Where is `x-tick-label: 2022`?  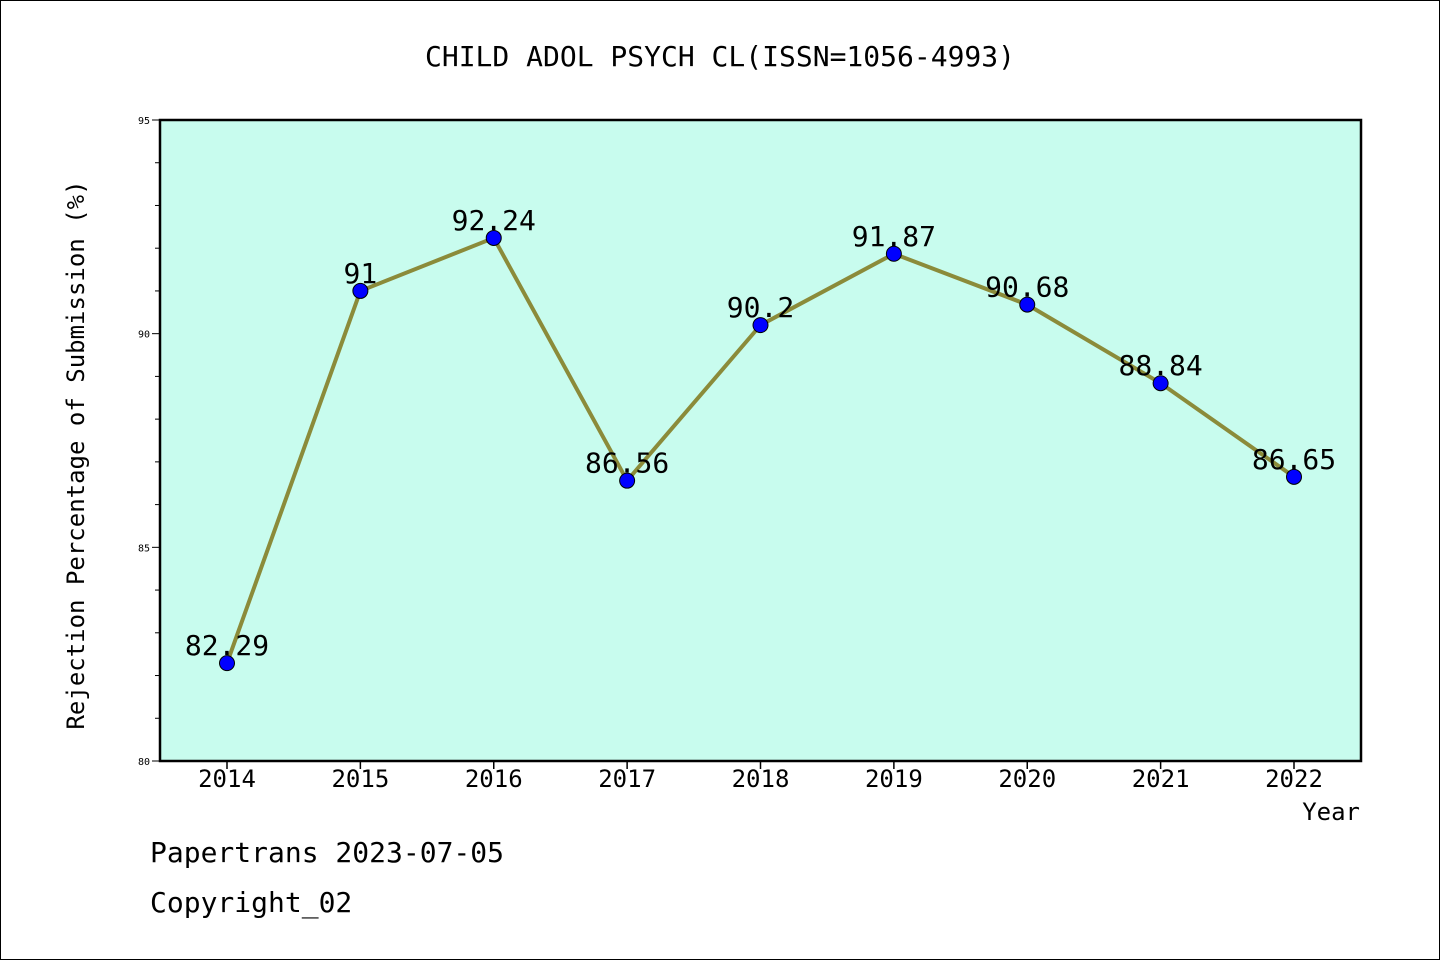 x-tick-label: 2022 is located at coordinates (1294, 779).